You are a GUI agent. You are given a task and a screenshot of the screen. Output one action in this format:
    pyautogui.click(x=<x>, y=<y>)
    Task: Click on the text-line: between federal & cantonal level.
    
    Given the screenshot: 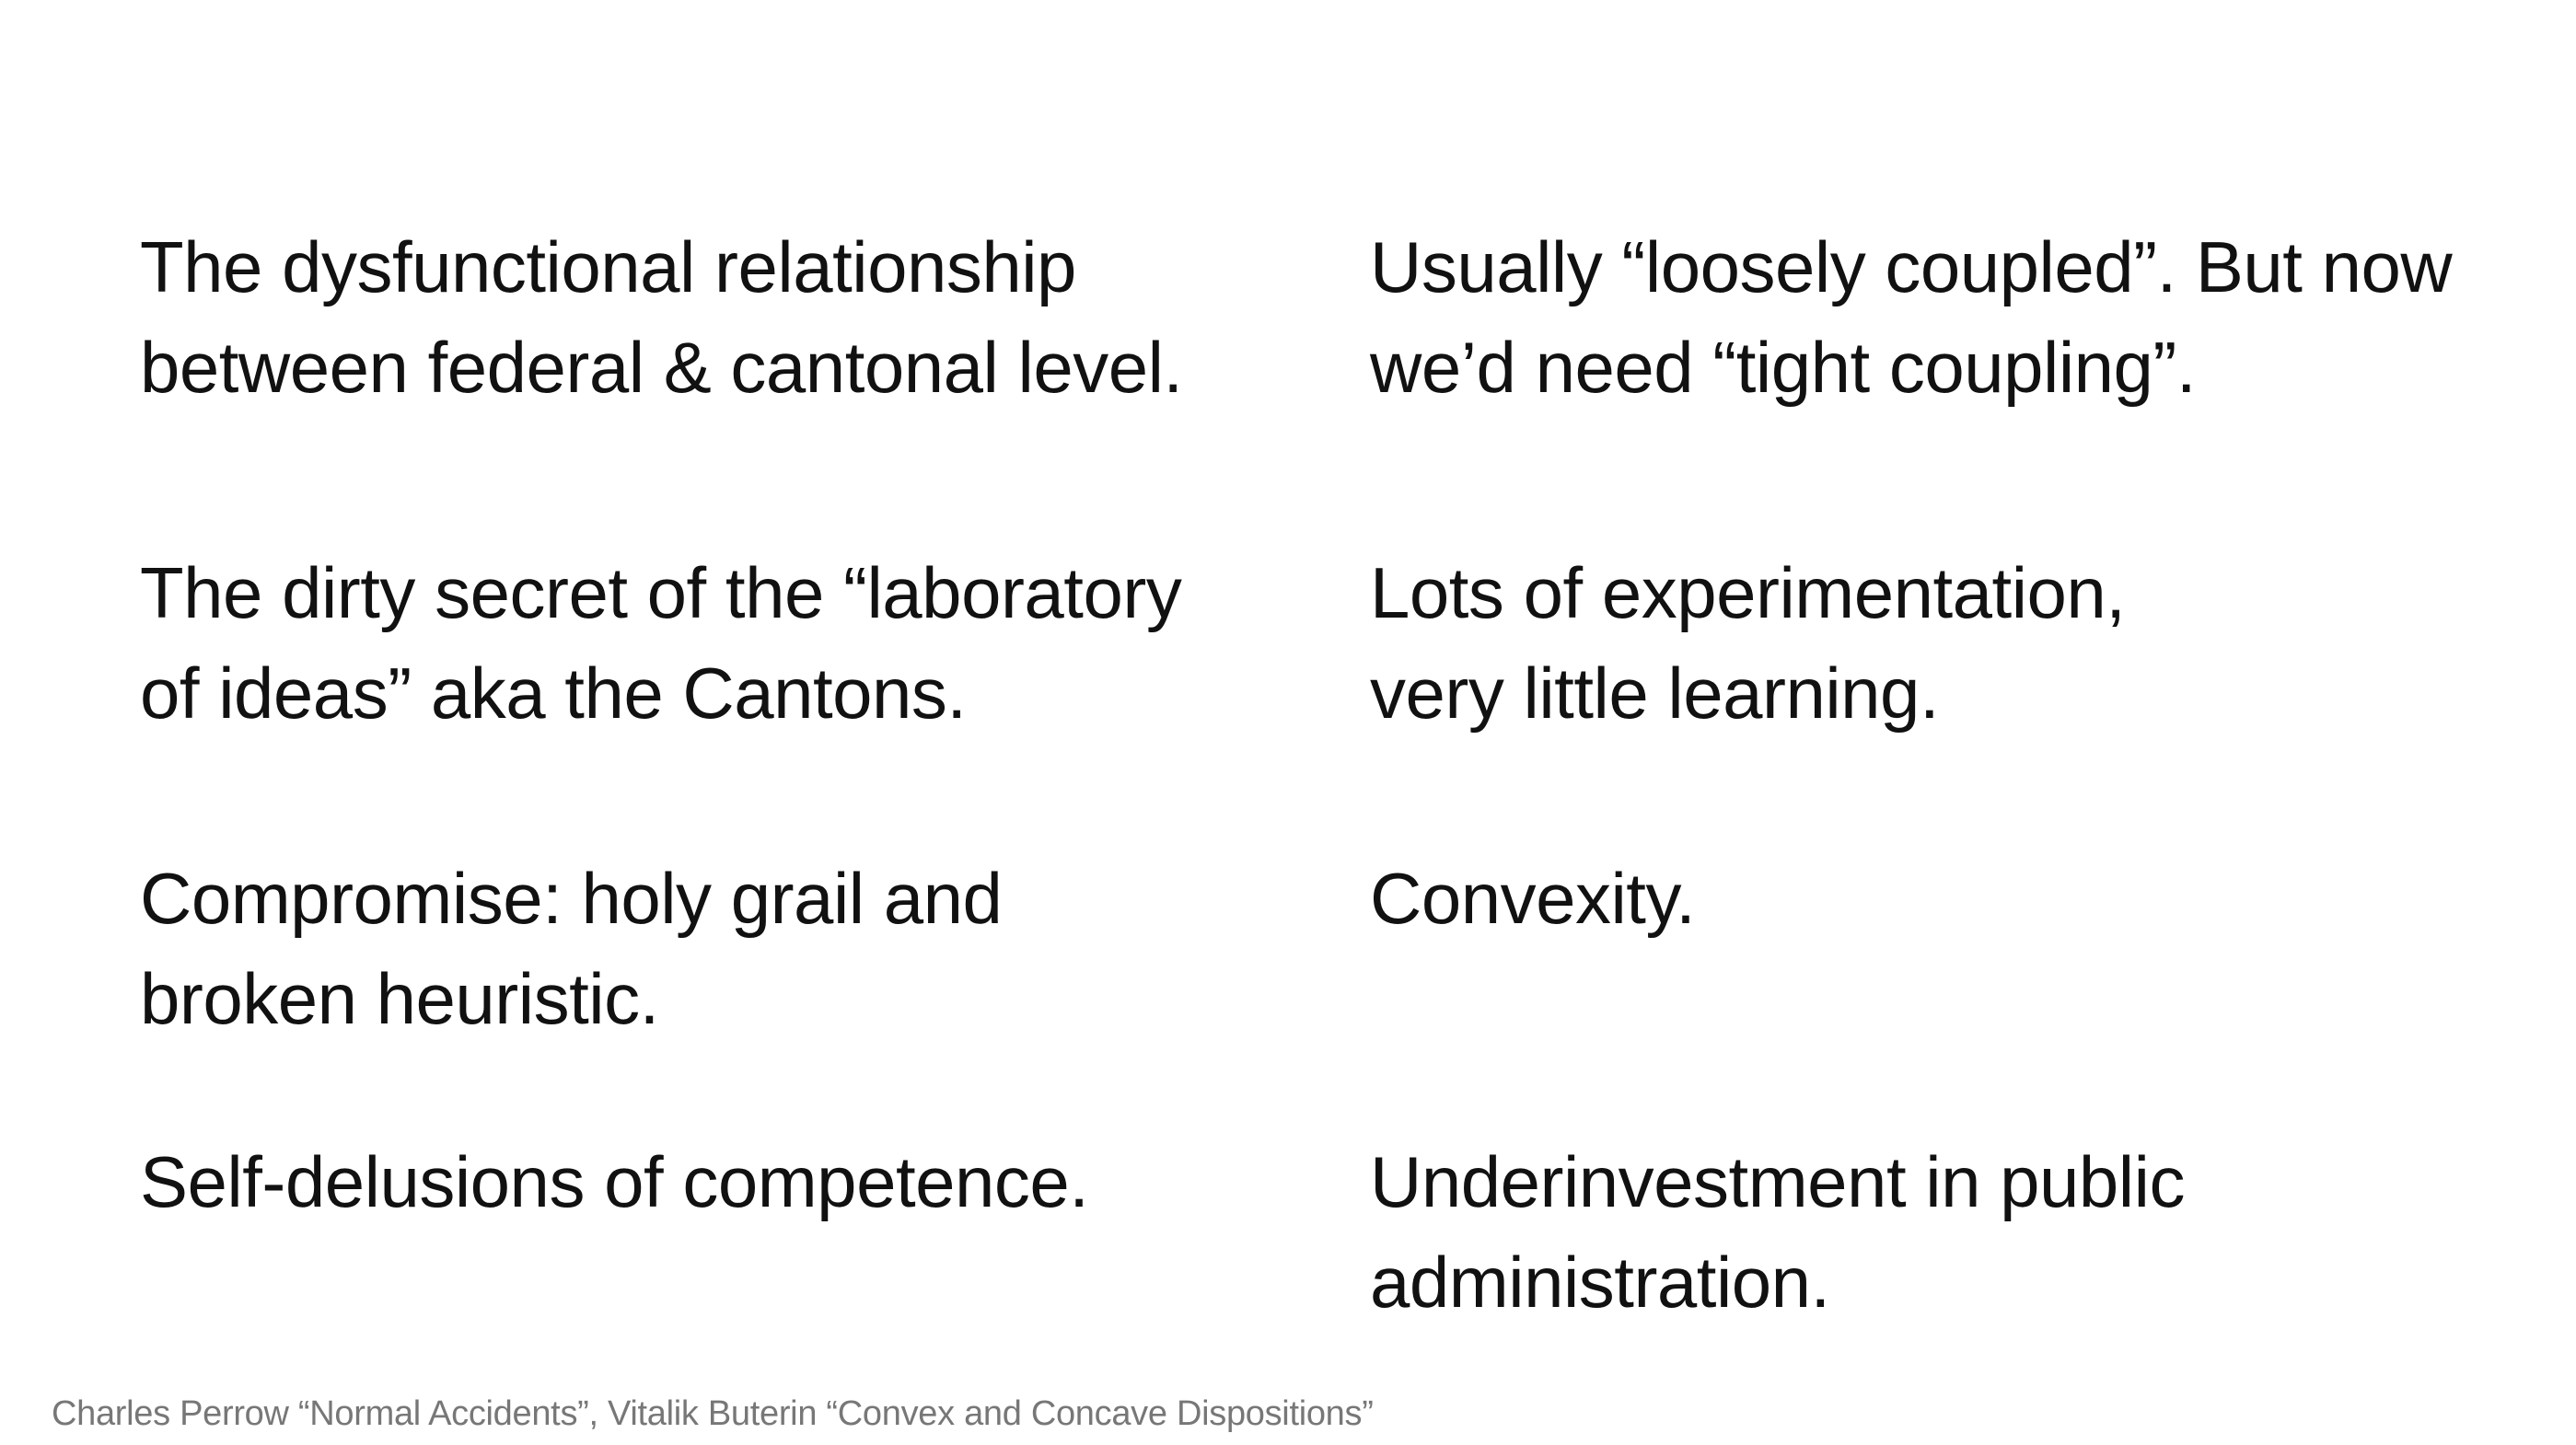 What is the action you would take?
    pyautogui.click(x=661, y=367)
    